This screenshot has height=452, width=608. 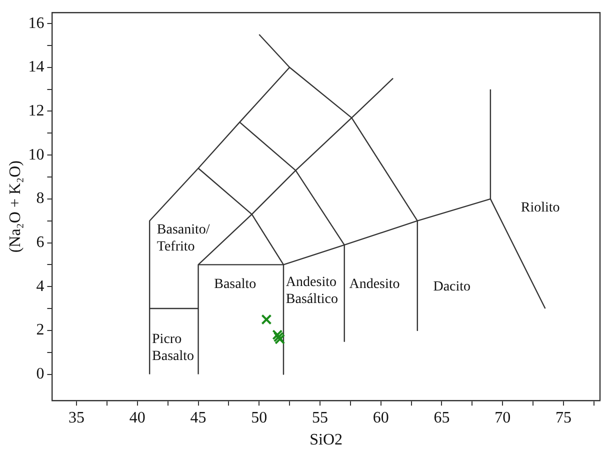 What do you see at coordinates (36, 111) in the screenshot?
I see `y-tick-label: 12` at bounding box center [36, 111].